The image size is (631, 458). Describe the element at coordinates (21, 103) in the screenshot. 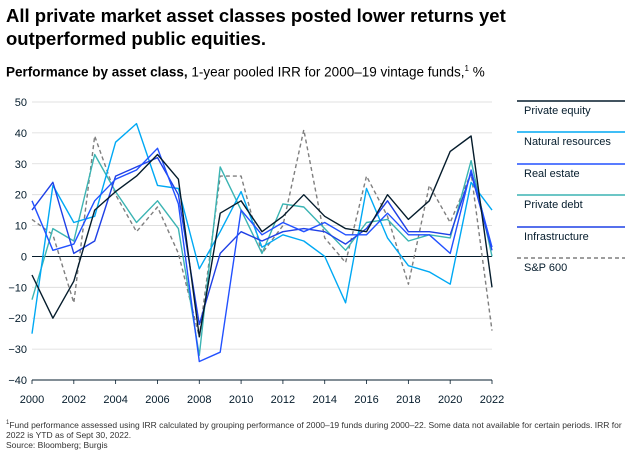

I see `y-tick-label: 50` at that location.